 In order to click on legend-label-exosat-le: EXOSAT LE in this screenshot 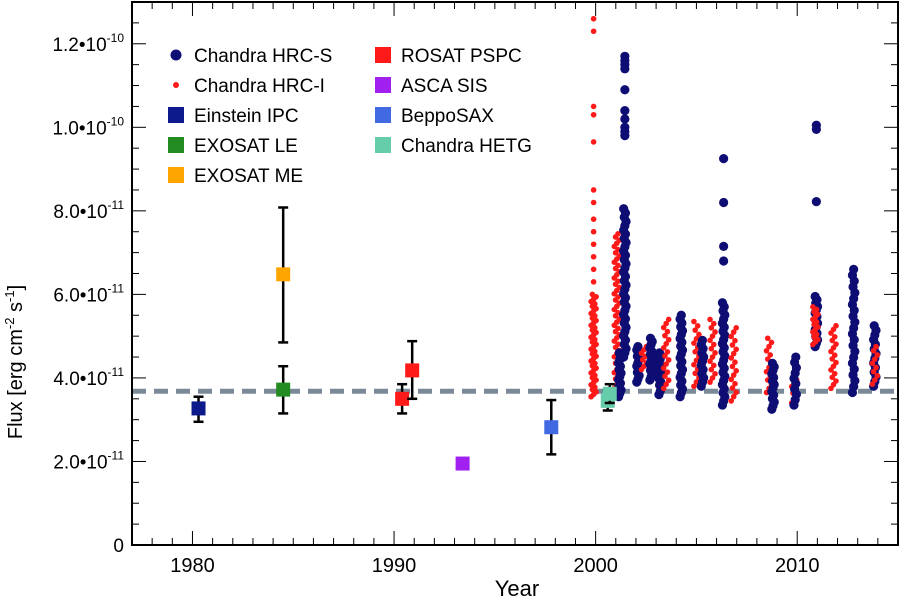, I will do `click(246, 146)`.